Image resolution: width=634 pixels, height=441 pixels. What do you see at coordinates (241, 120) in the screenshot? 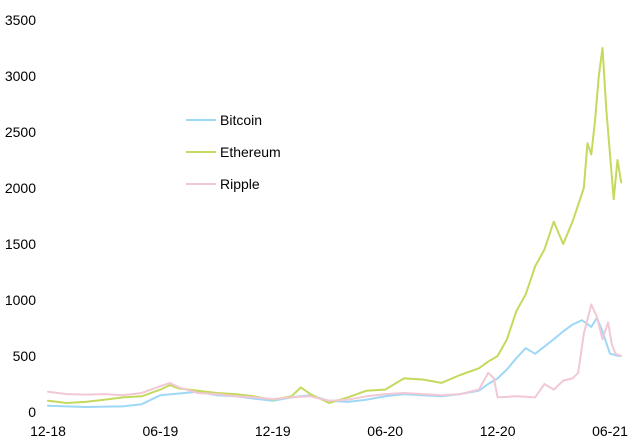
I see `legend-label-bitcoin: Bitcoin` at bounding box center [241, 120].